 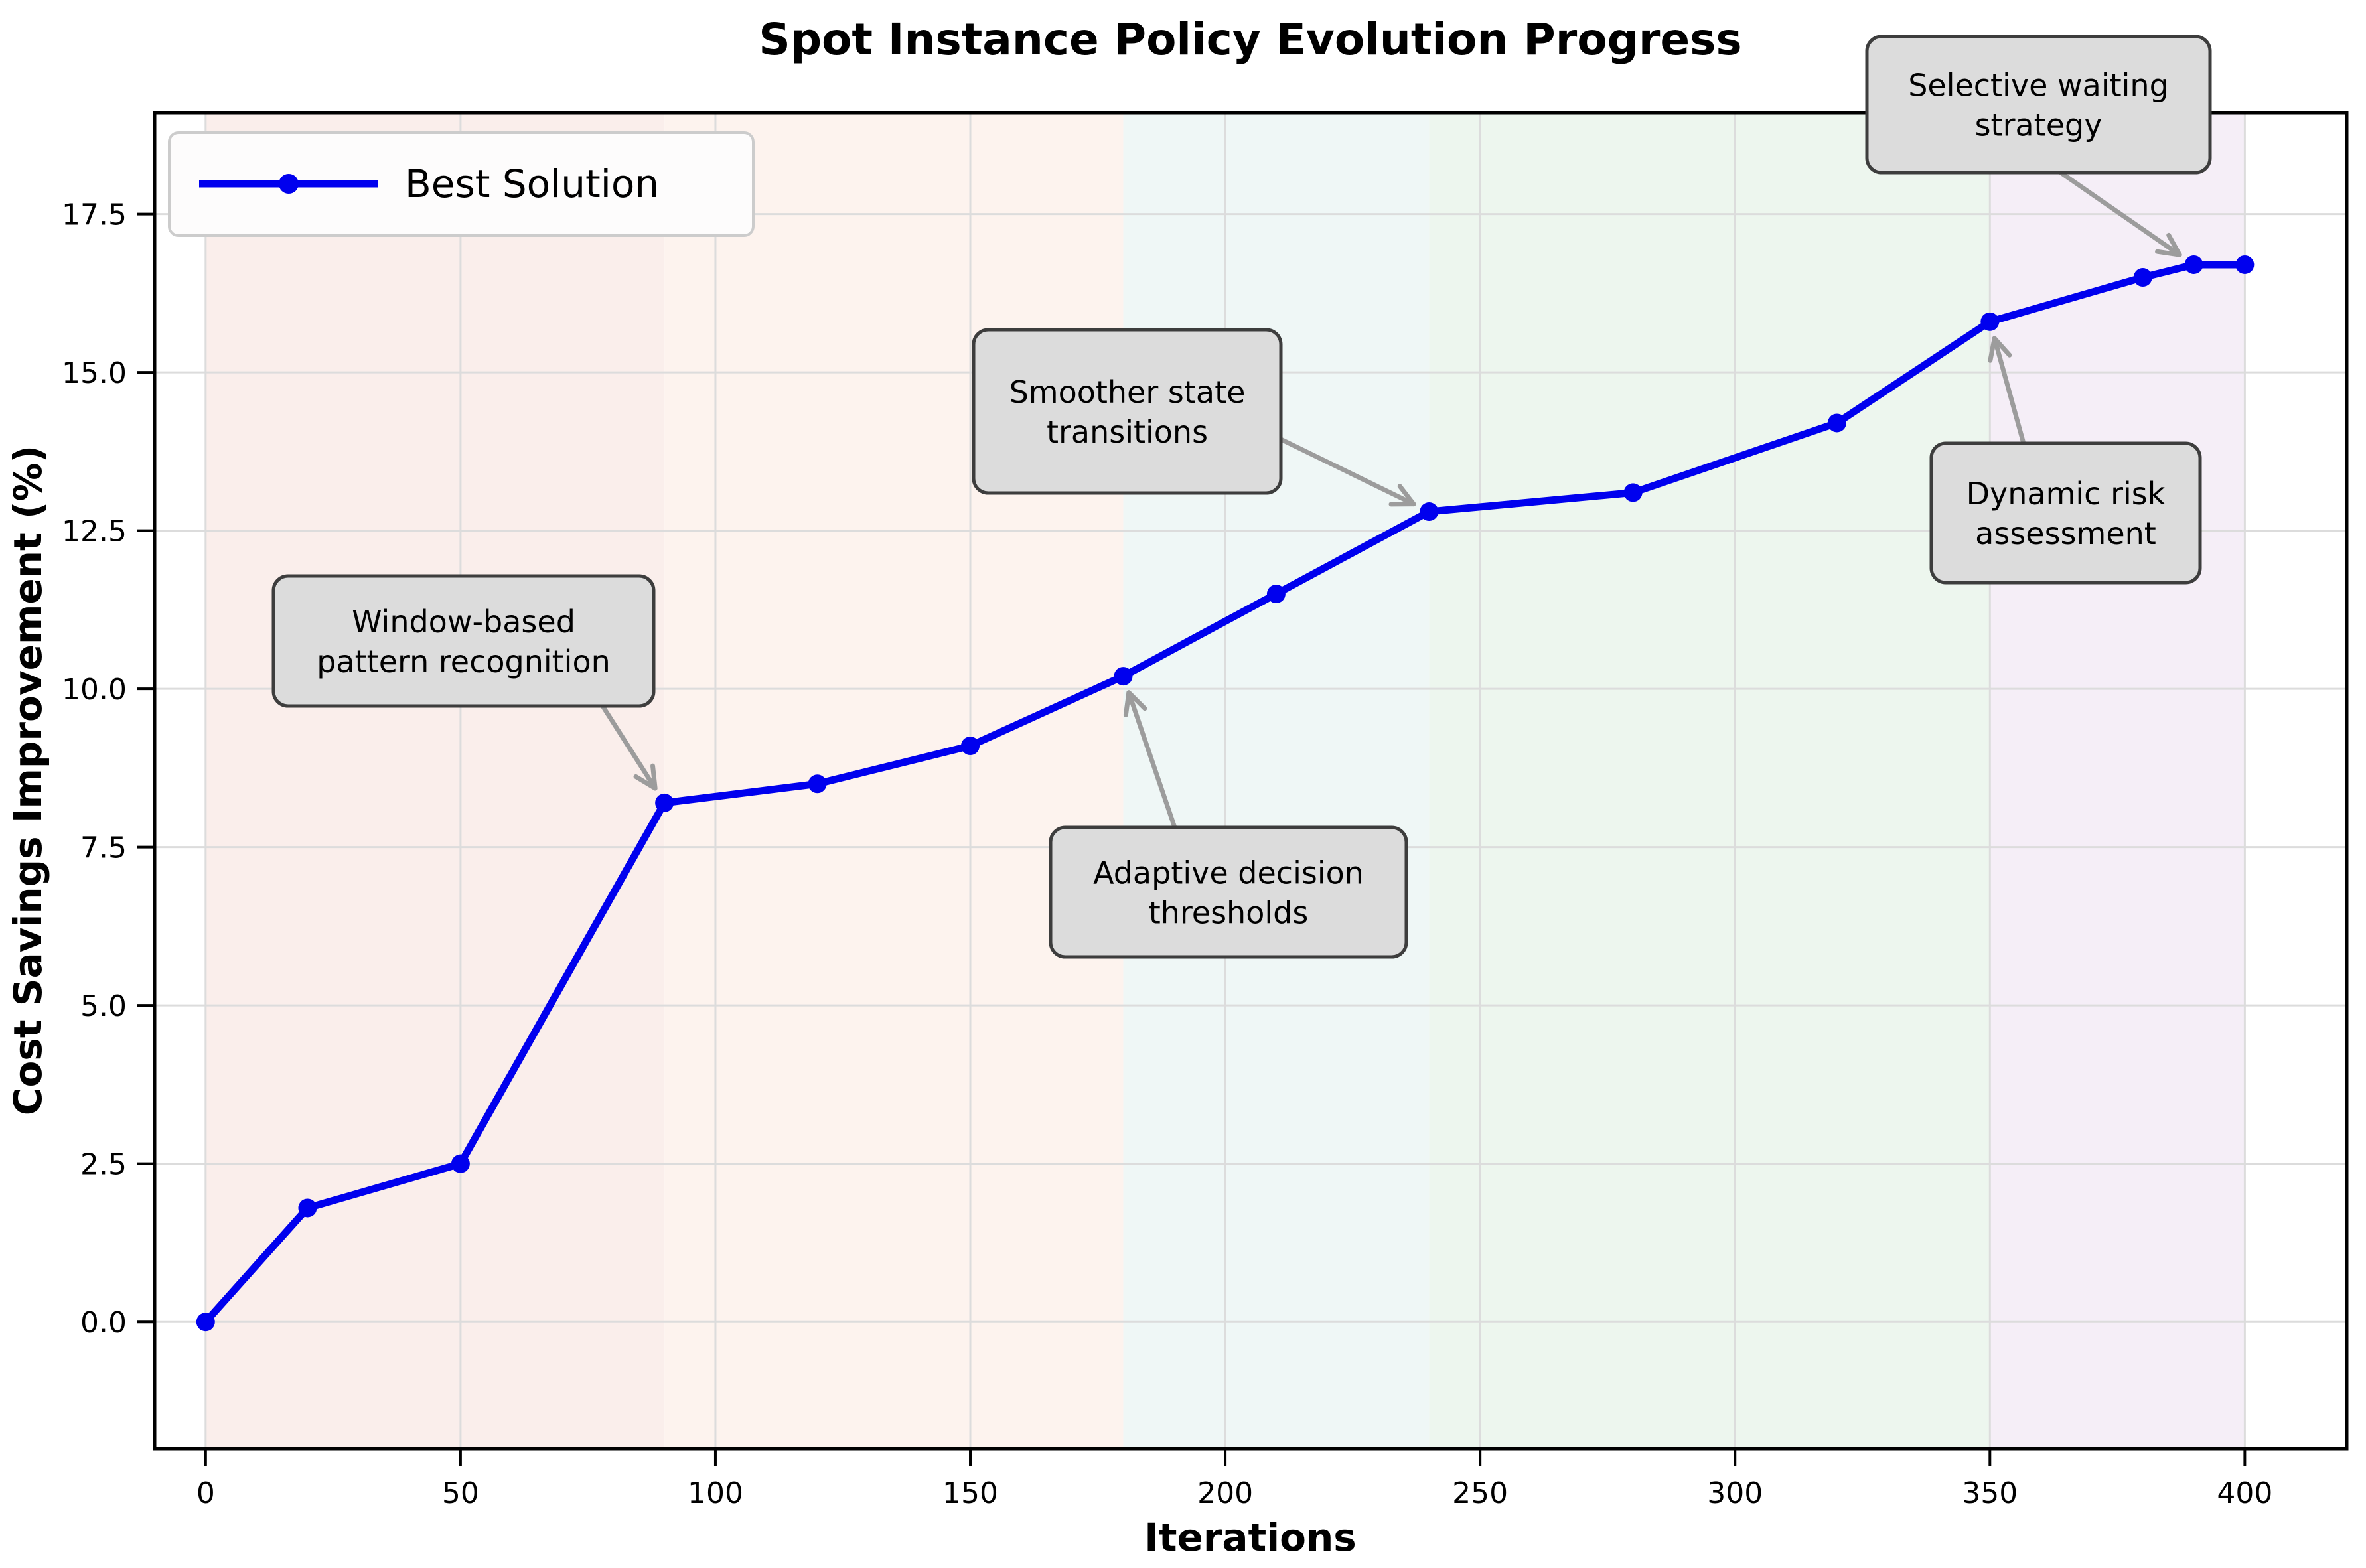 What do you see at coordinates (2065, 533) in the screenshot?
I see `annotation-text: assessment` at bounding box center [2065, 533].